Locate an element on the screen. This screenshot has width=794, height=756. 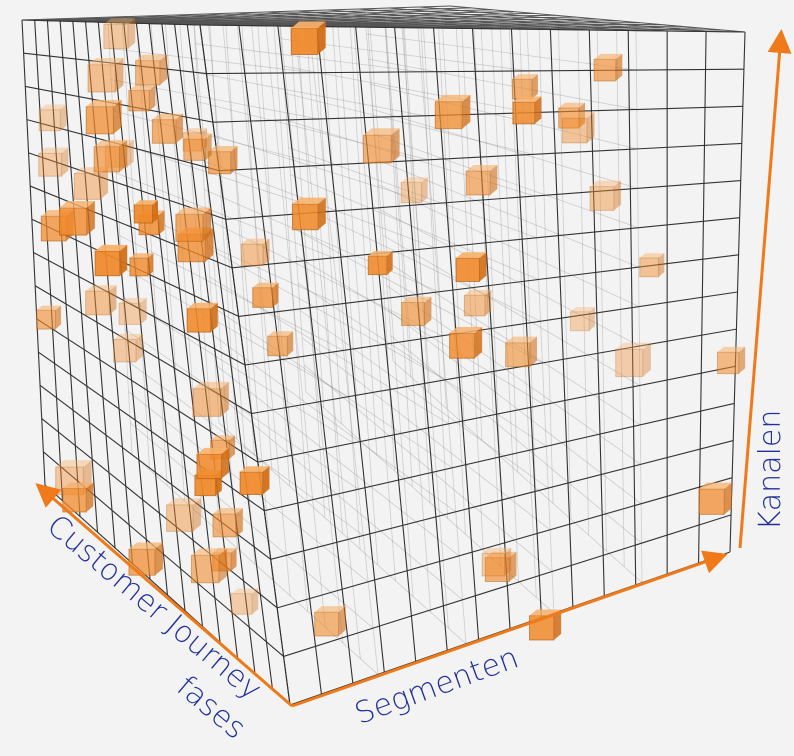
channels-label: Kanalen is located at coordinates (770, 470).